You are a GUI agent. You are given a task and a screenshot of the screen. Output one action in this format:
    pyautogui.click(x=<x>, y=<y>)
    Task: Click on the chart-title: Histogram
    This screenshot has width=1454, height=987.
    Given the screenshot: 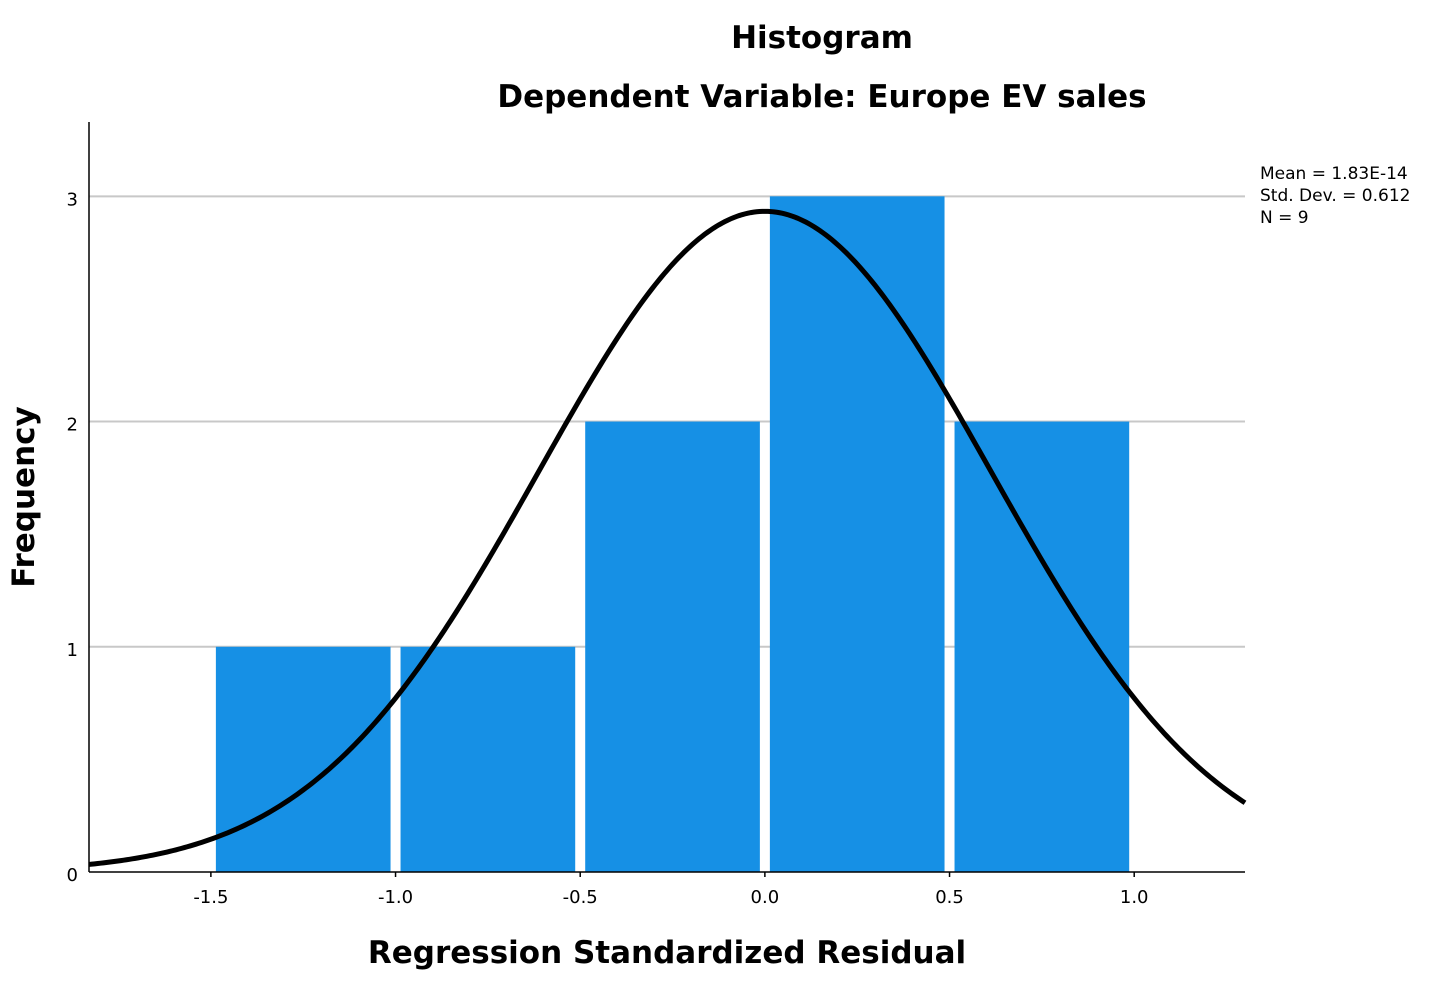 What is the action you would take?
    pyautogui.click(x=822, y=38)
    